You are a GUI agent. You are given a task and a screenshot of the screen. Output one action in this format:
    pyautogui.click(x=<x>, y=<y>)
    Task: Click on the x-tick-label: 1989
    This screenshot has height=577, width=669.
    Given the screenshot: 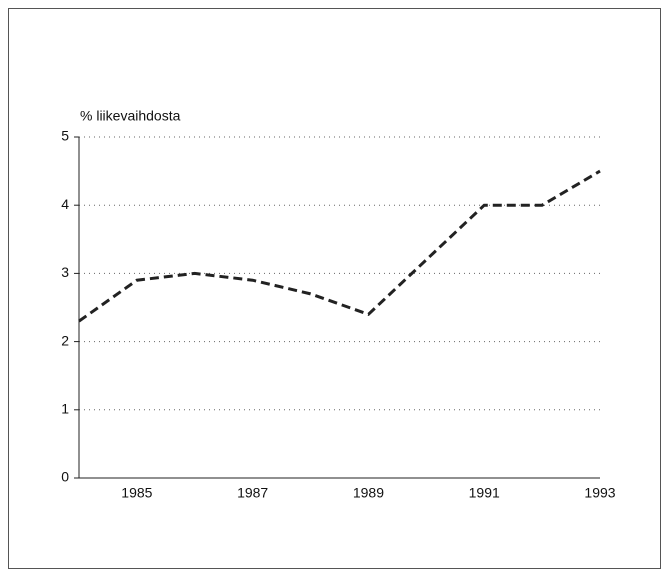 What is the action you would take?
    pyautogui.click(x=368, y=493)
    